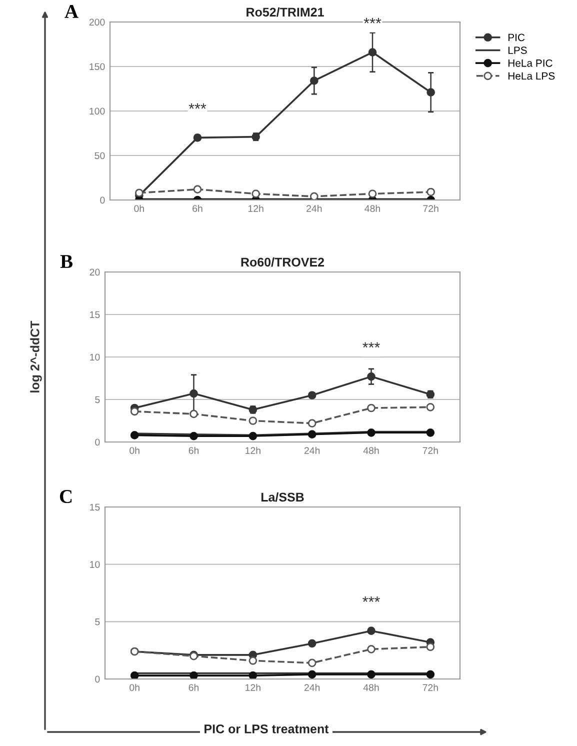  What do you see at coordinates (71, 11) in the screenshot?
I see `text: A` at bounding box center [71, 11].